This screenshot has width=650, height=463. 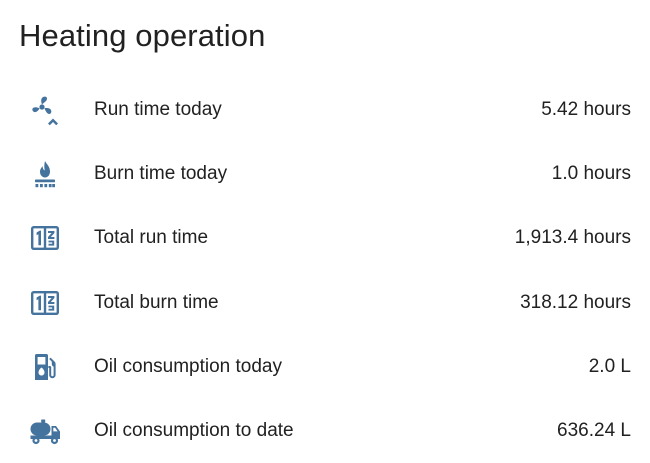 What do you see at coordinates (575, 302) in the screenshot?
I see `entity-value: 318.12 hours` at bounding box center [575, 302].